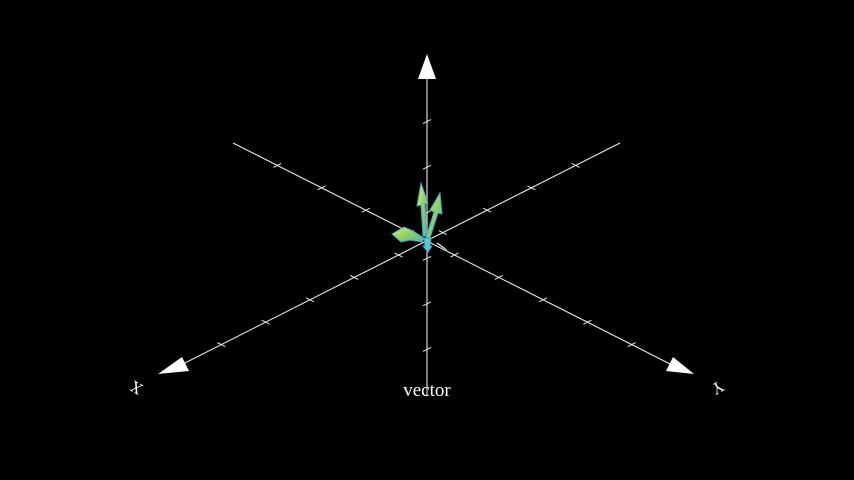  I want to click on x-axis-arrowhead, so click(173, 365).